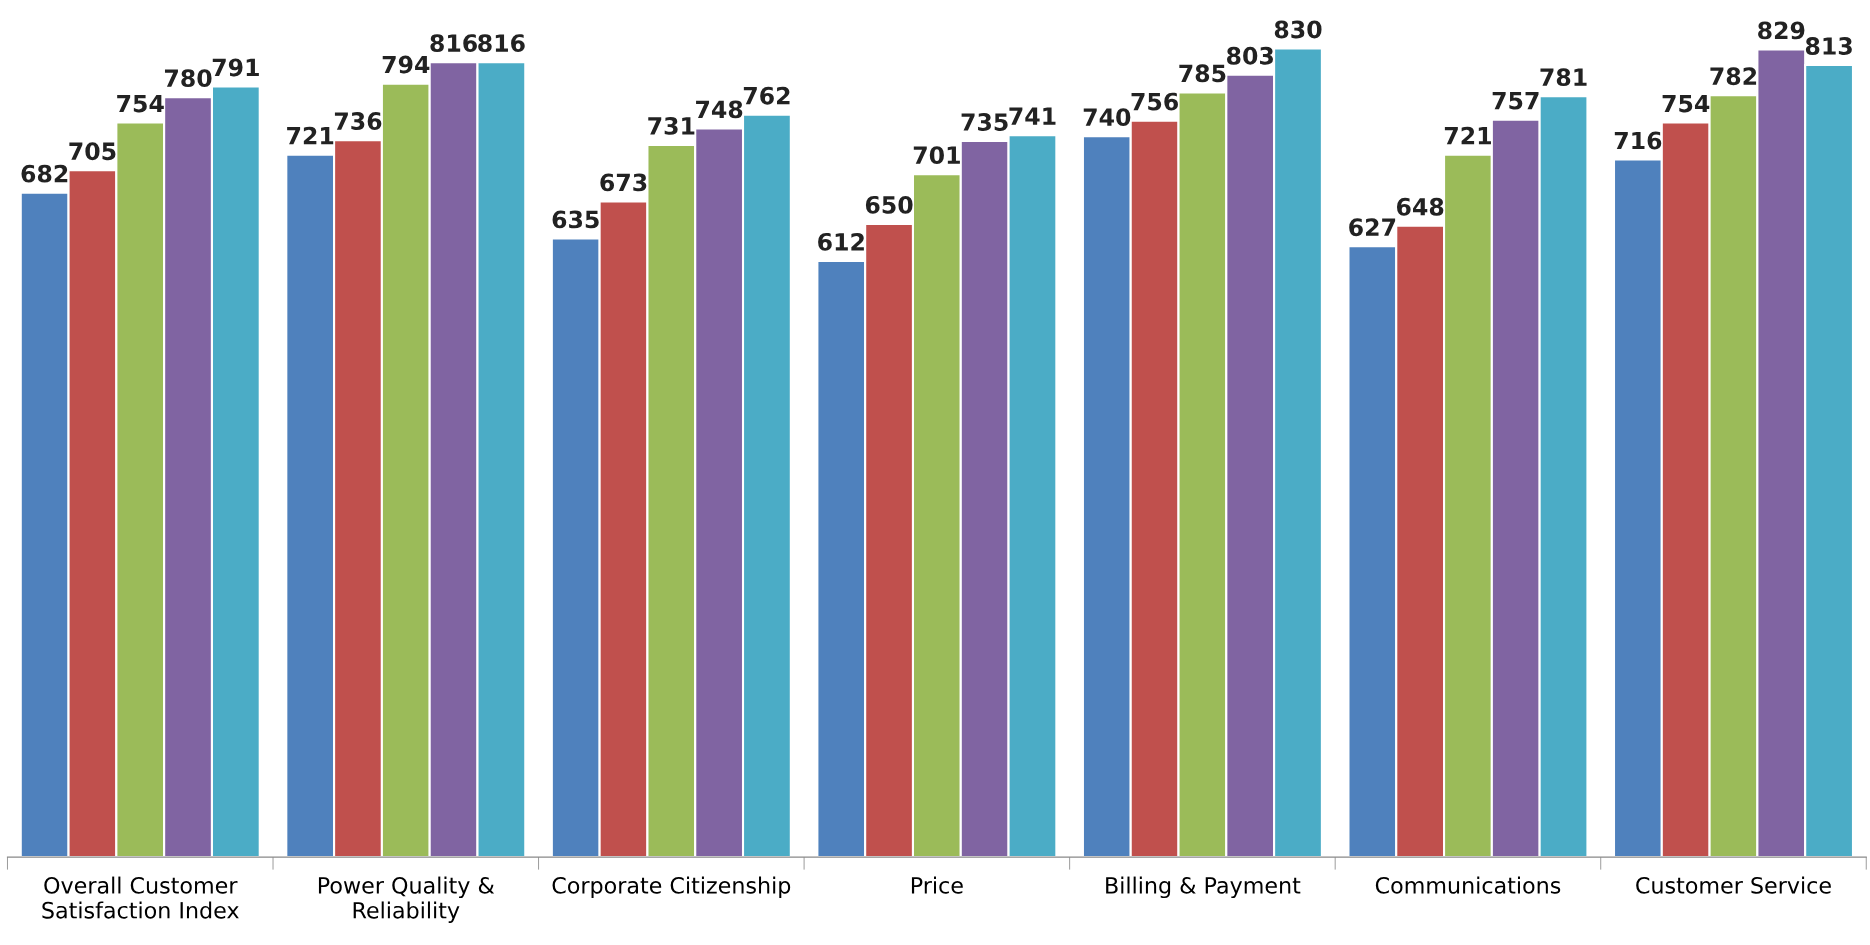 Image resolution: width=1870 pixels, height=945 pixels. I want to click on x-tick-label: Price, so click(937, 885).